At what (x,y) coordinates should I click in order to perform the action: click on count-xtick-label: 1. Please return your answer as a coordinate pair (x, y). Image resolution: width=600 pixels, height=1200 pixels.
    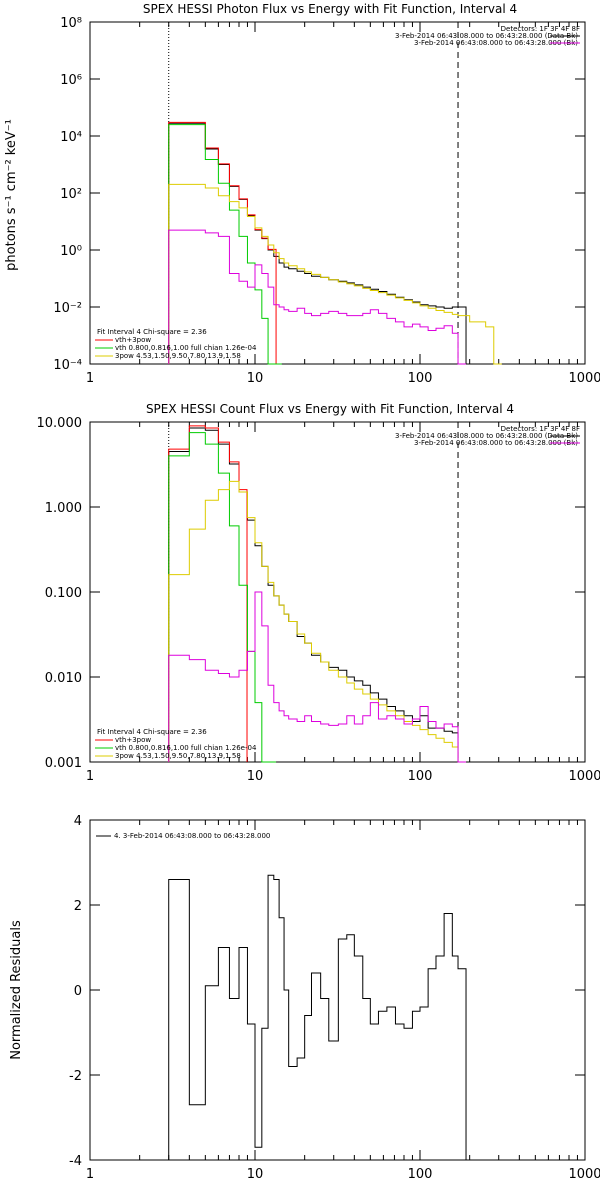
    Looking at the image, I should click on (90, 776).